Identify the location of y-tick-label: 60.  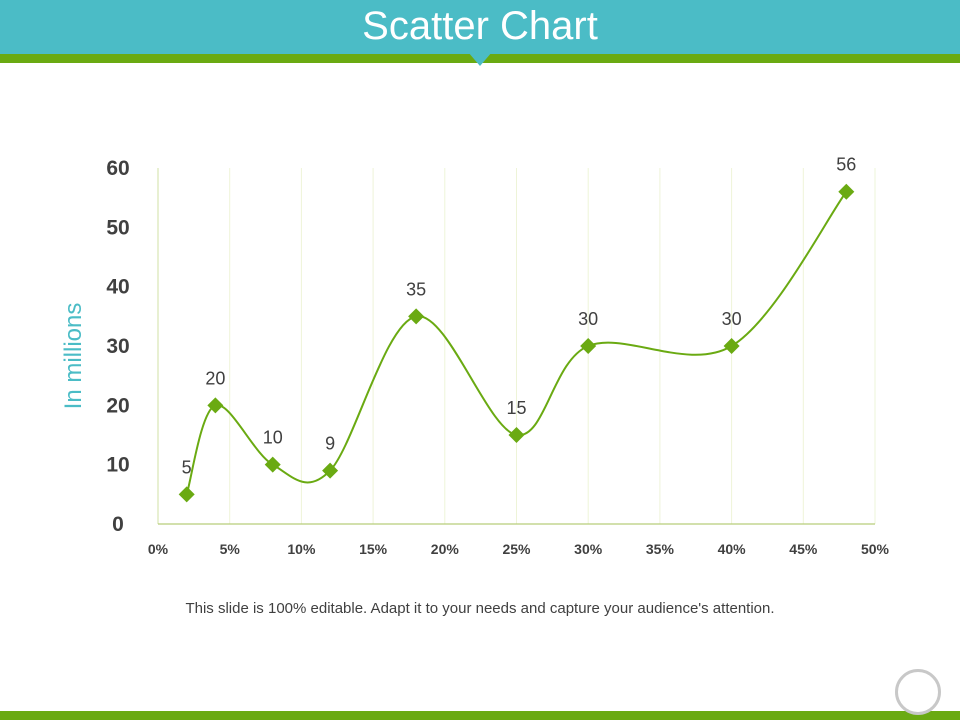
(117, 168).